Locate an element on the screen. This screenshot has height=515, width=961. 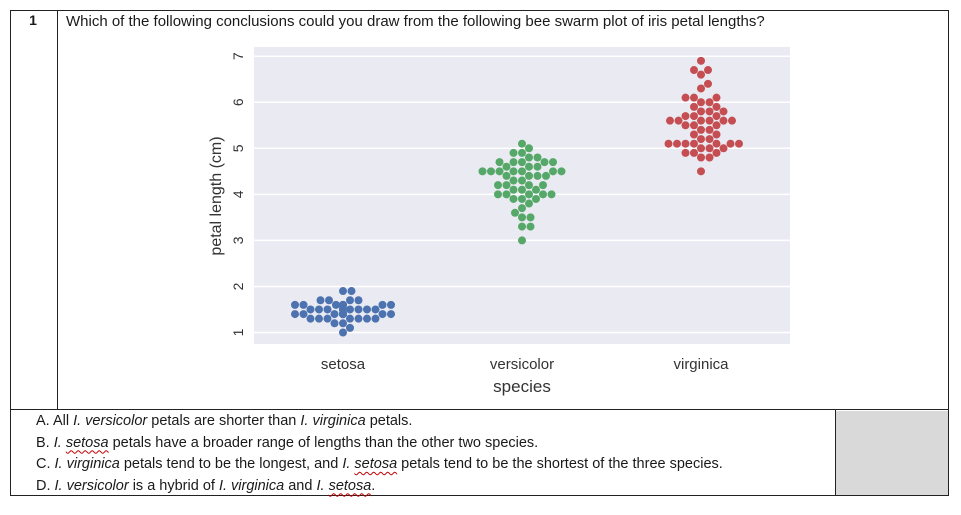
option-text: is a hybrid of is located at coordinates (173, 485).